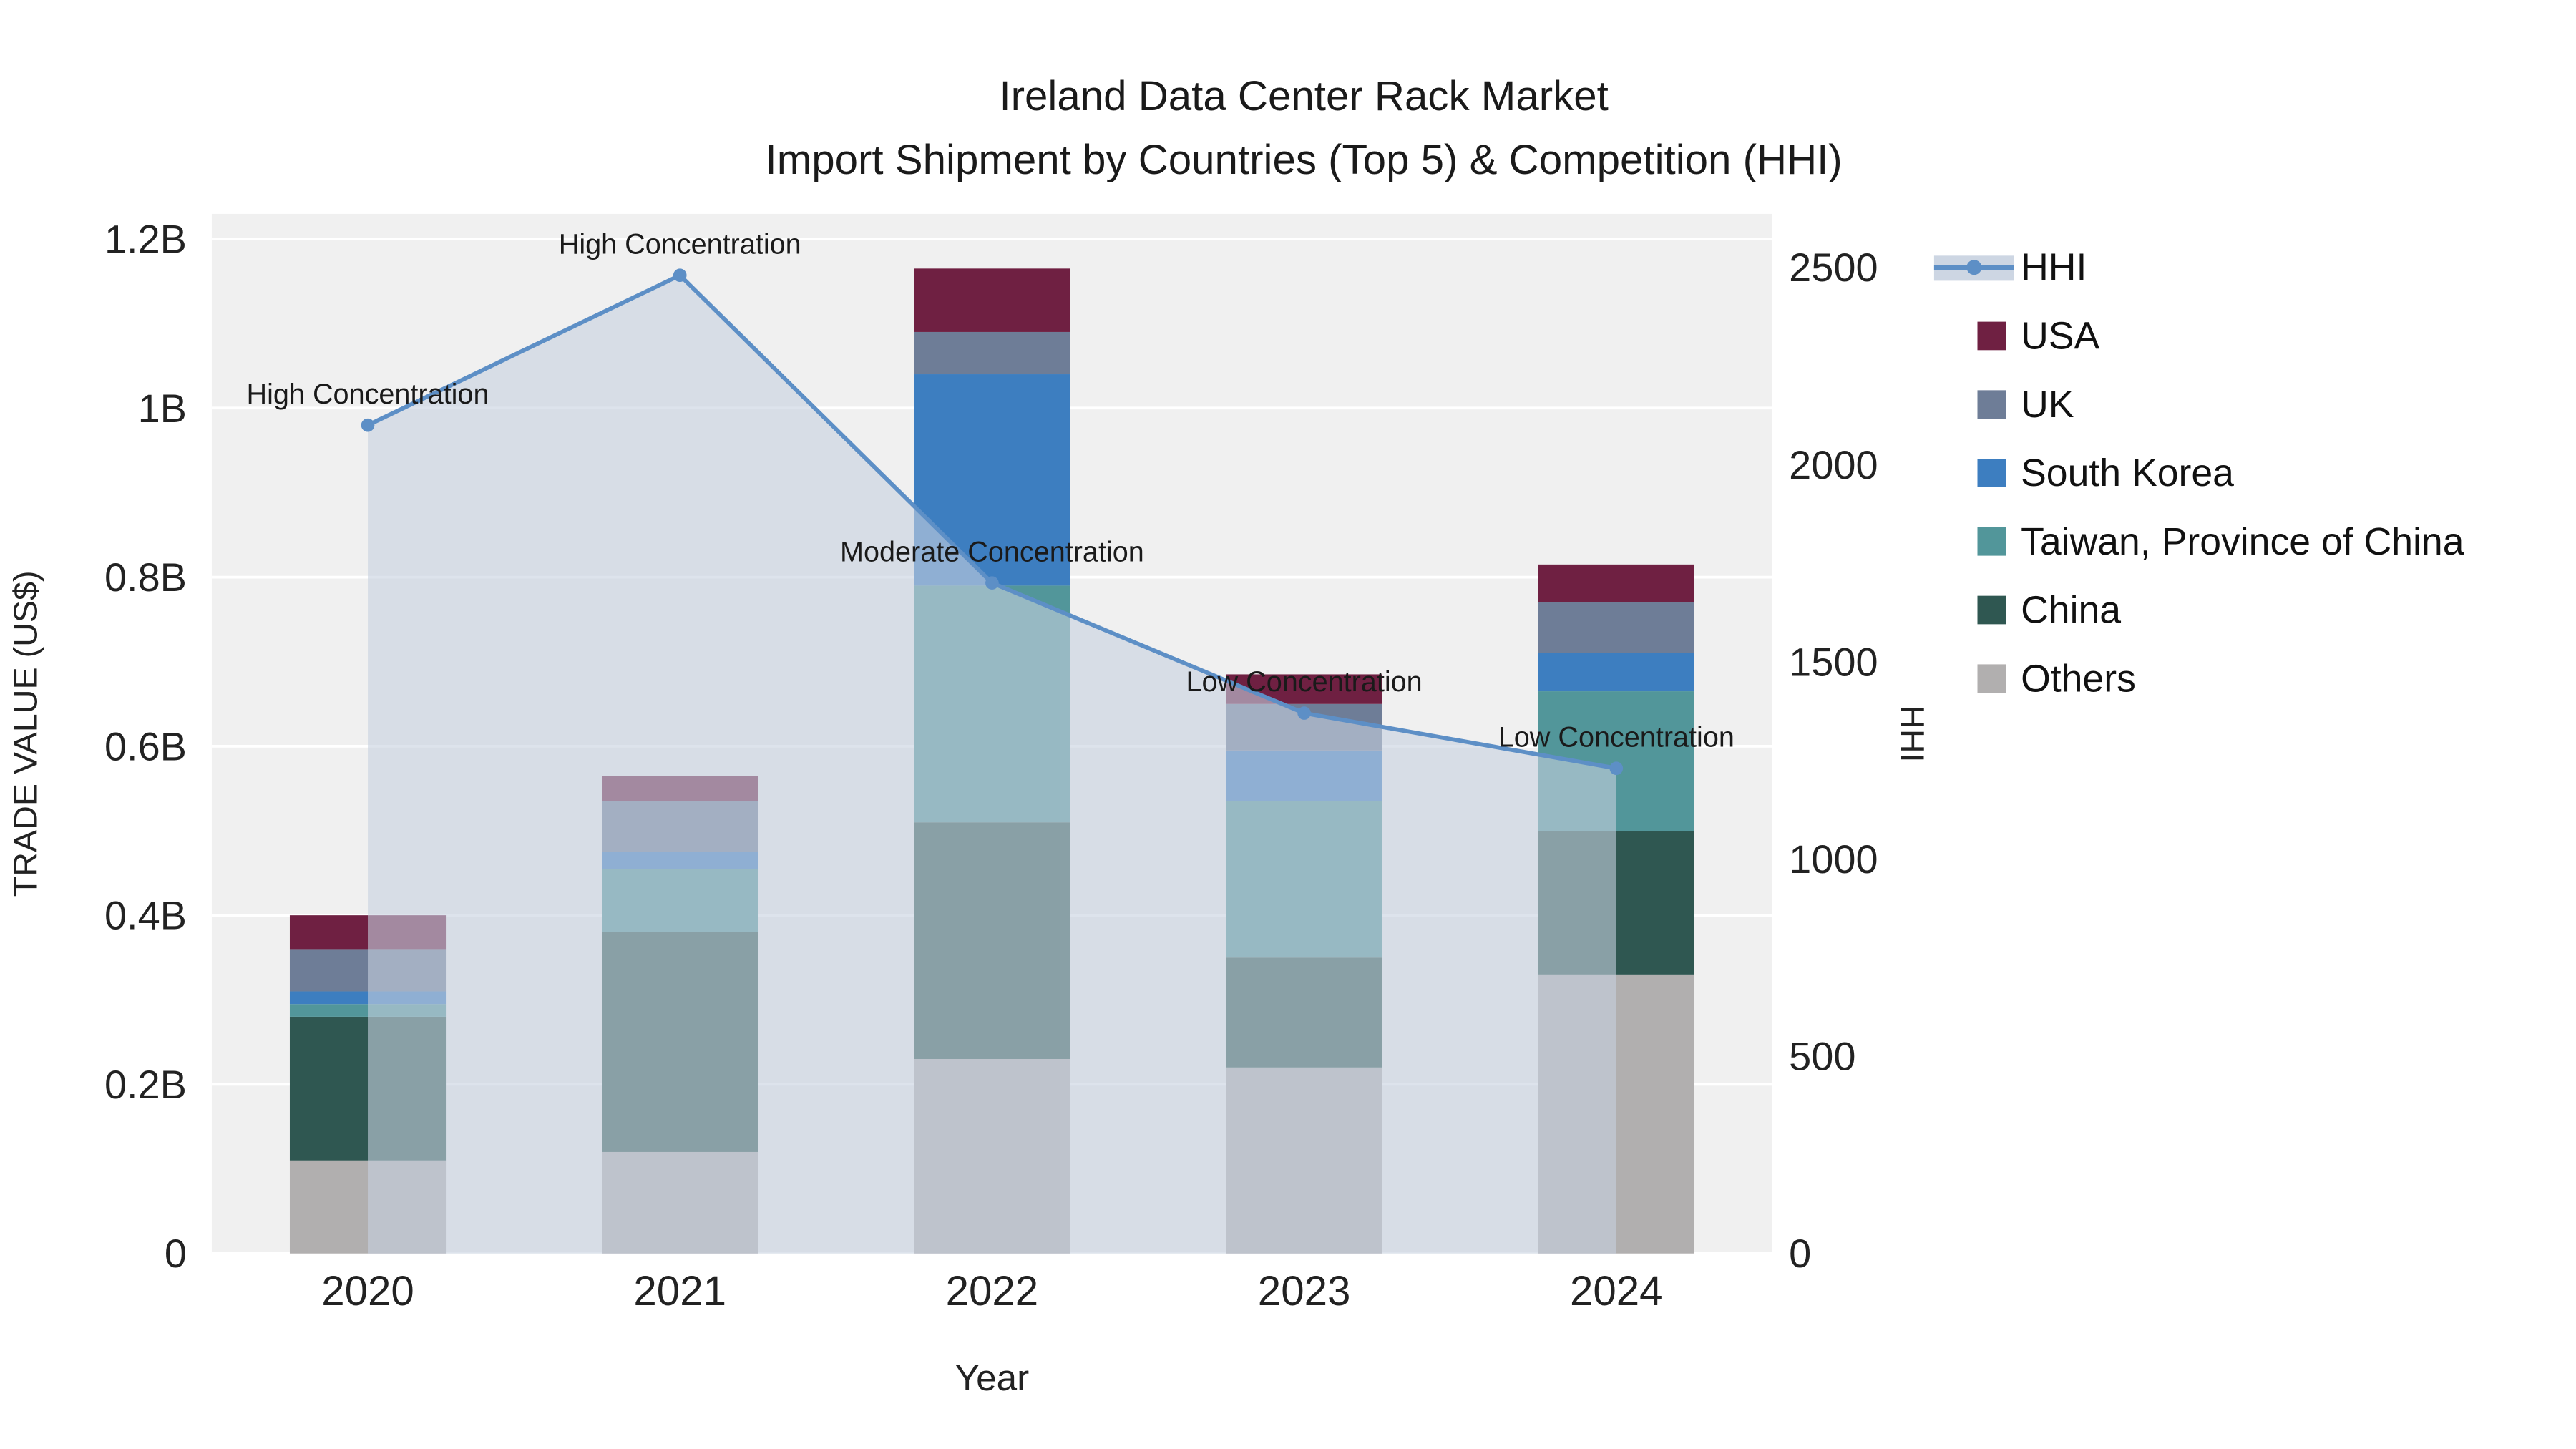  What do you see at coordinates (145, 1084) in the screenshot?
I see `y-left-tick-label: 0.2B` at bounding box center [145, 1084].